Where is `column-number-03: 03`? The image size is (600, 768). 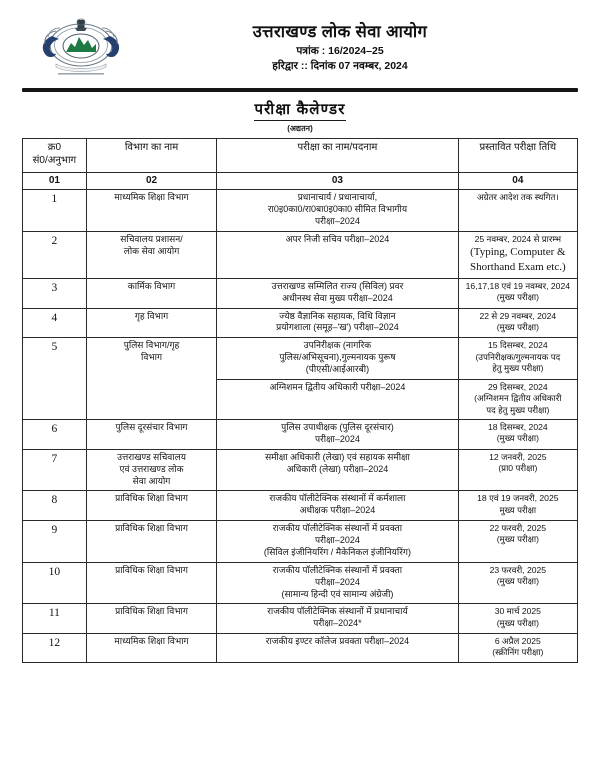 column-number-03: 03 is located at coordinates (337, 181).